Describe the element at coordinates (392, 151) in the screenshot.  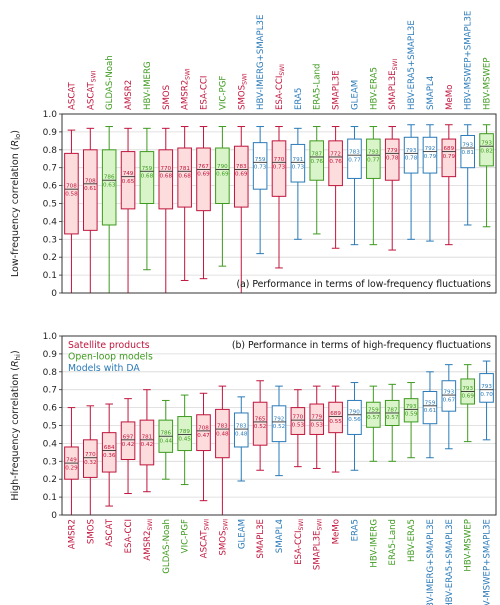
I see `box-count-label: 779` at that location.